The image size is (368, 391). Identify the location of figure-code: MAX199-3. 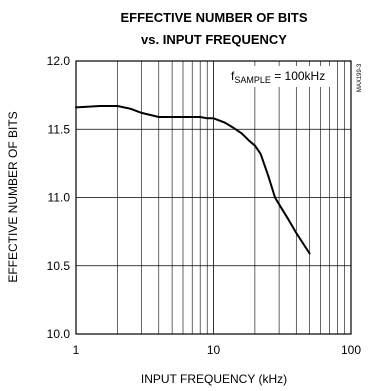
(360, 77).